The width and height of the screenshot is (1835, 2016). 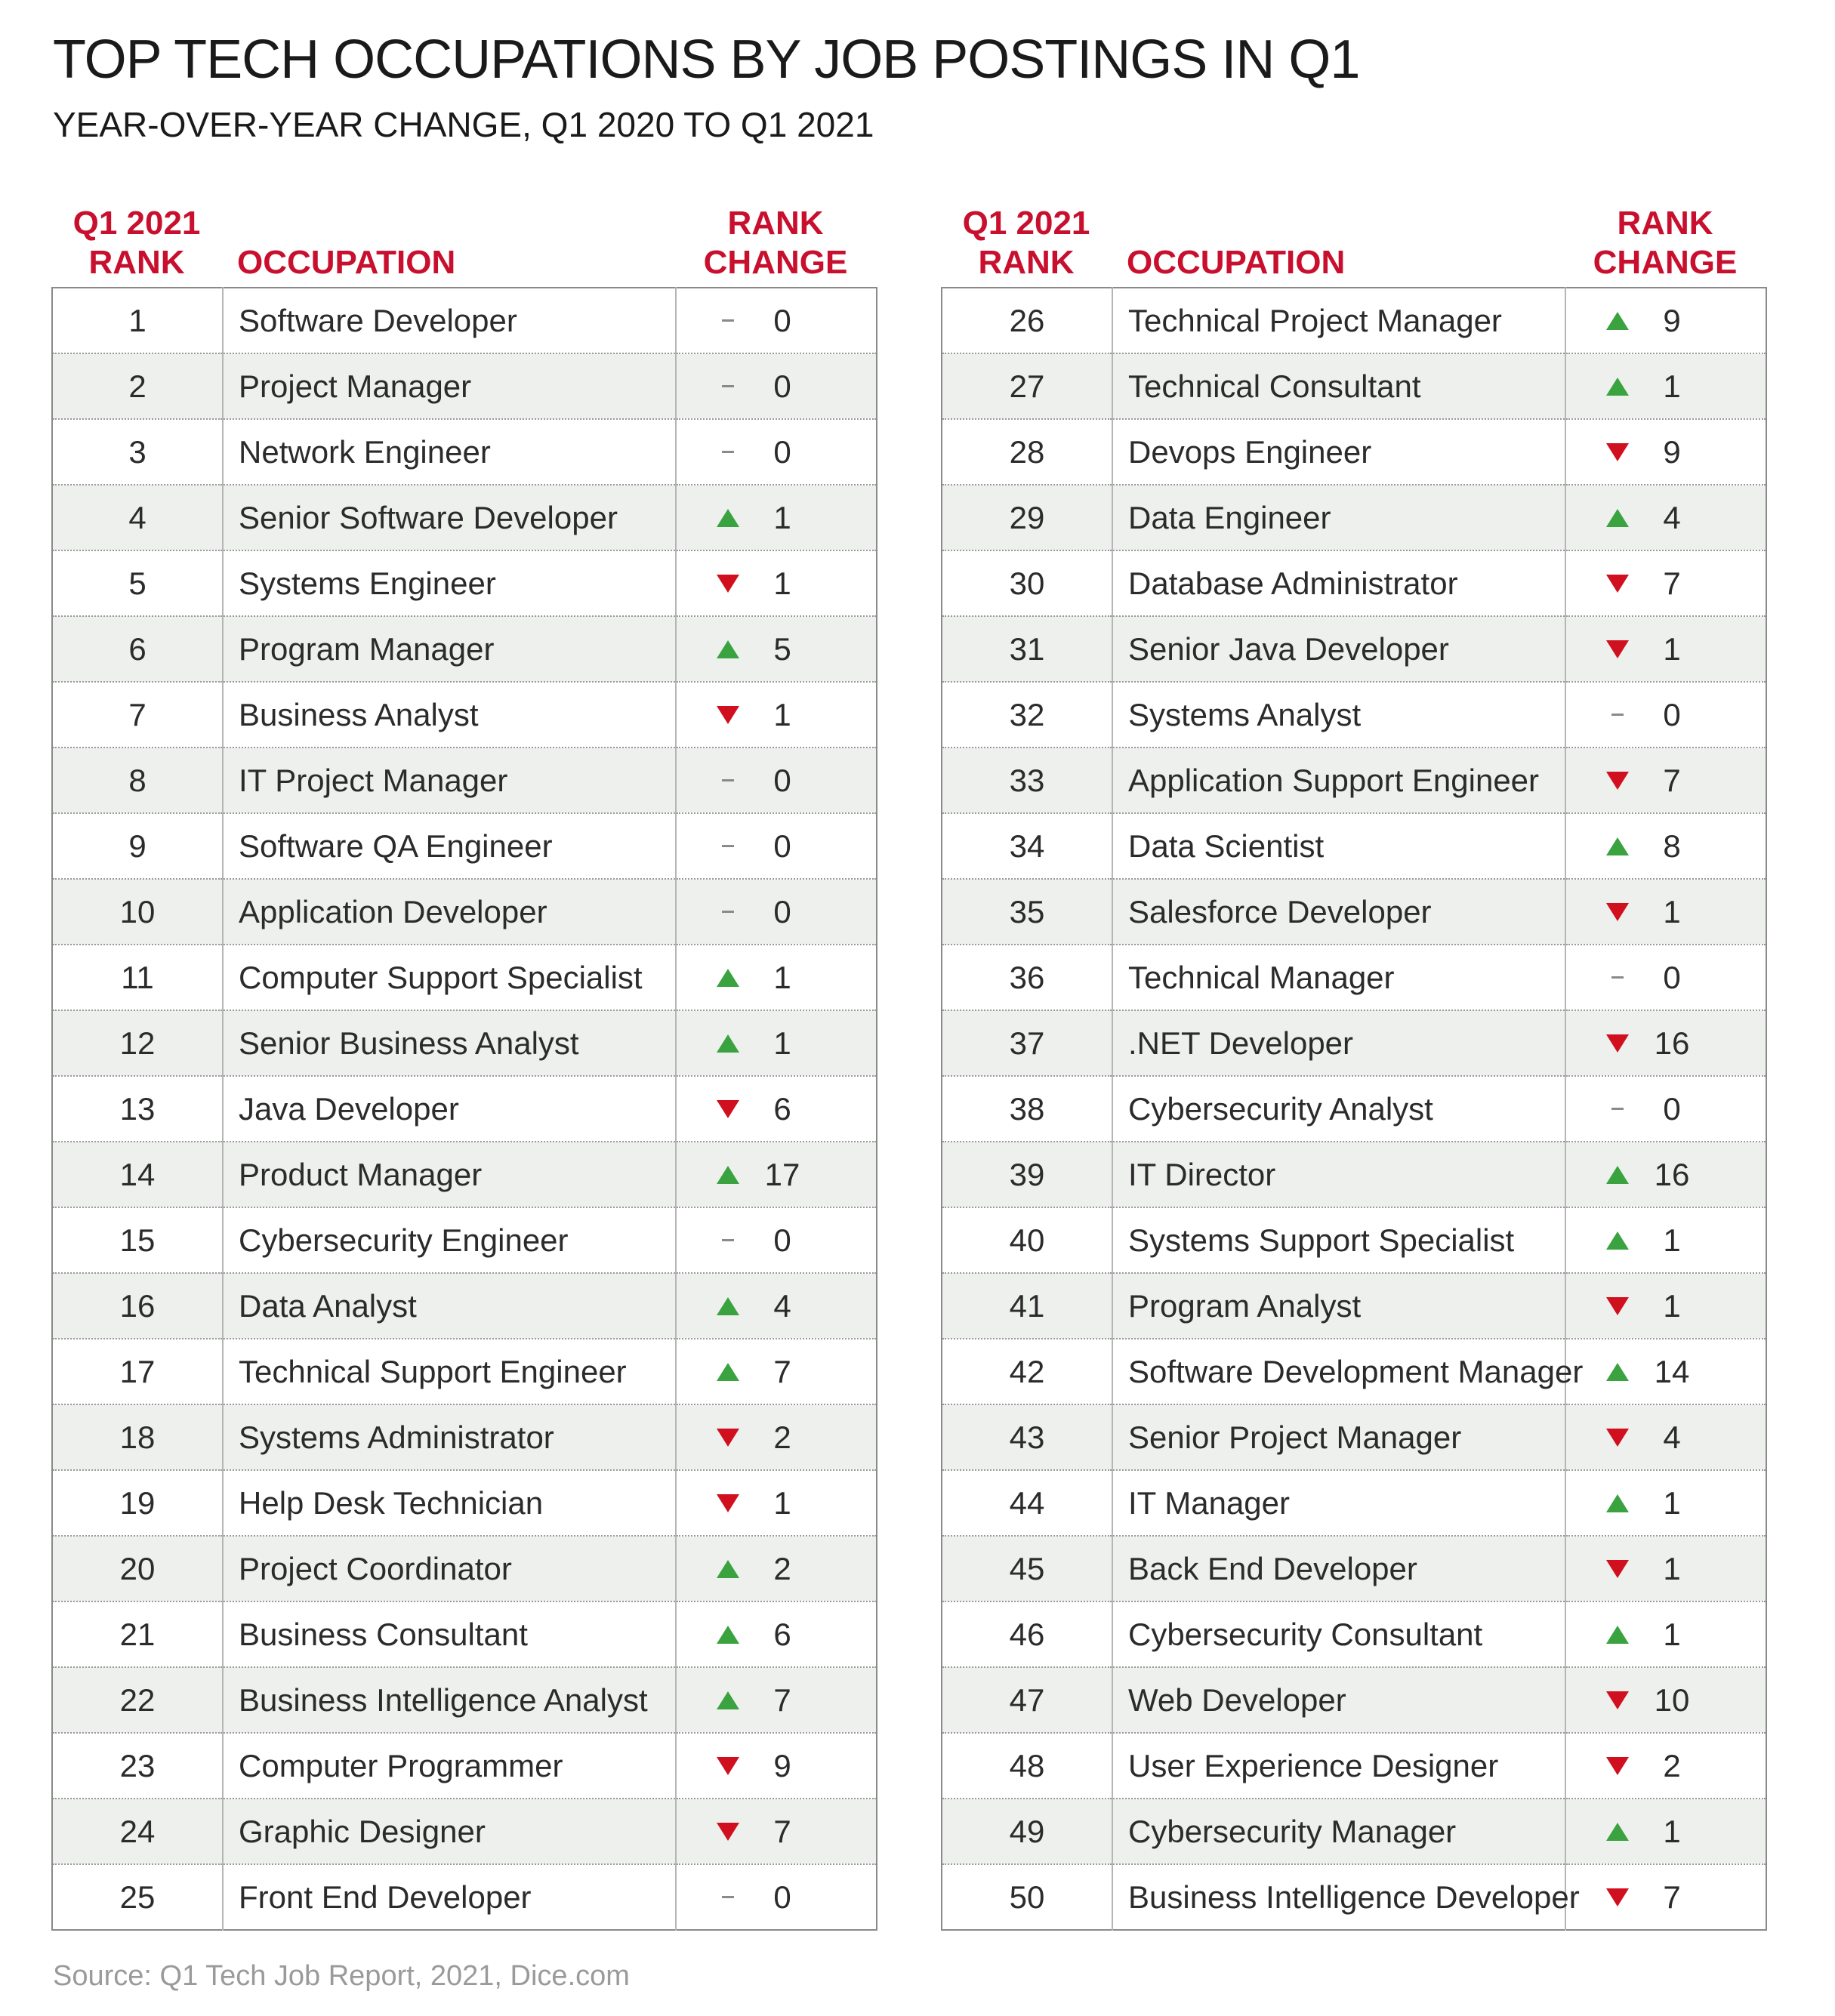 I want to click on occupation-cell: Cybersecurity Manager, so click(x=1339, y=1831).